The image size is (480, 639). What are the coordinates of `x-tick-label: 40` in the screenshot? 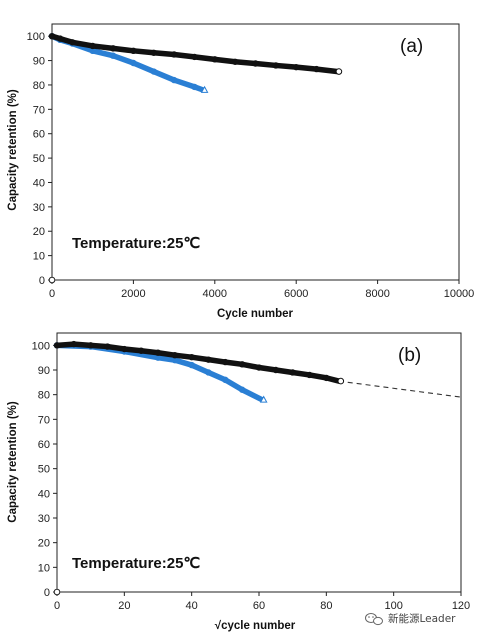 It's located at (192, 606).